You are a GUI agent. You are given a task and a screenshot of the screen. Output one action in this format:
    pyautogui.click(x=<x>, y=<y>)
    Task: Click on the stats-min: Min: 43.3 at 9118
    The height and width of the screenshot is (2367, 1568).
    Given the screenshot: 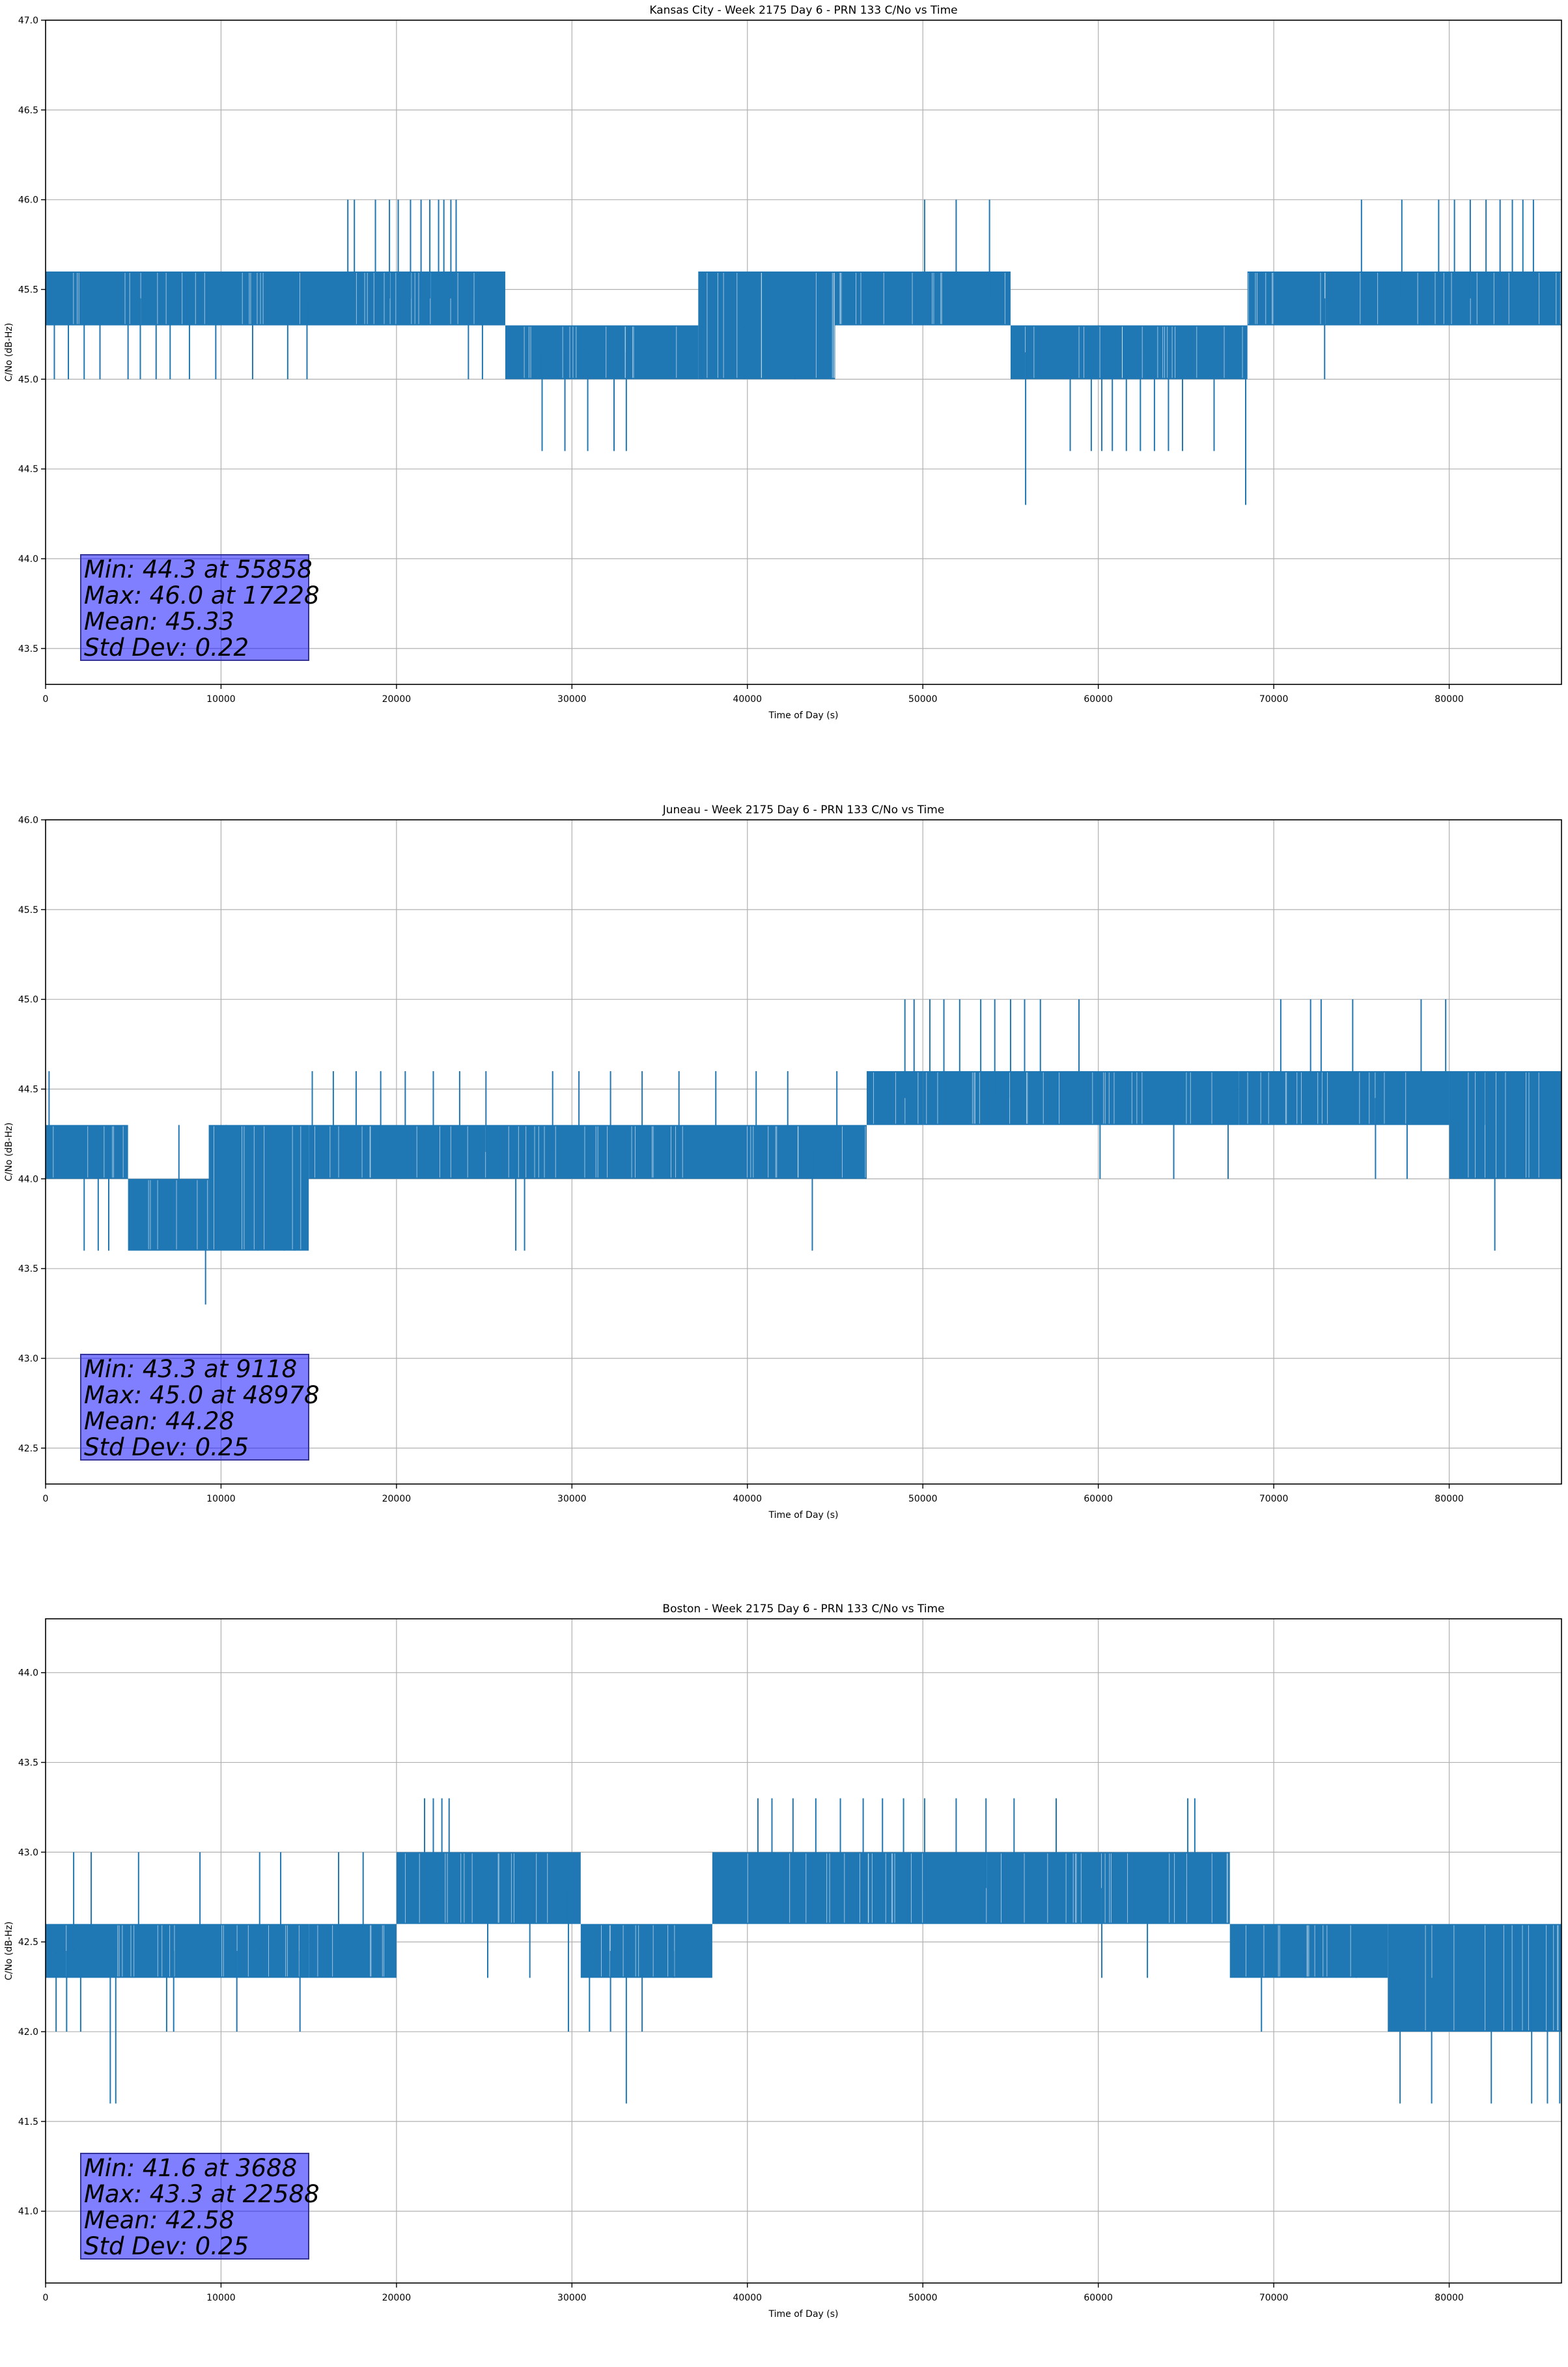 What is the action you would take?
    pyautogui.click(x=191, y=1369)
    